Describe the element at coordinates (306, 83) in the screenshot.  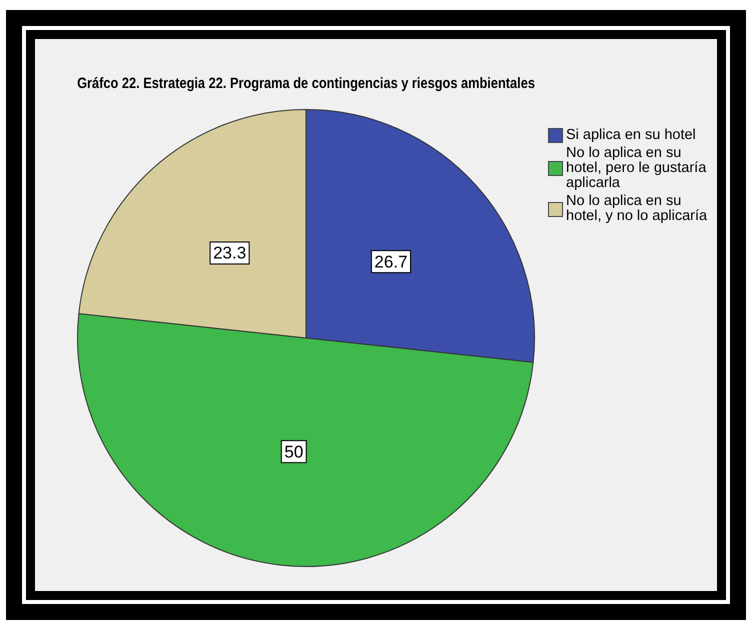
I see `chart-title: Gráfco 22. Estrategia 22. Programa de contingencias y riesgos ambientales` at that location.